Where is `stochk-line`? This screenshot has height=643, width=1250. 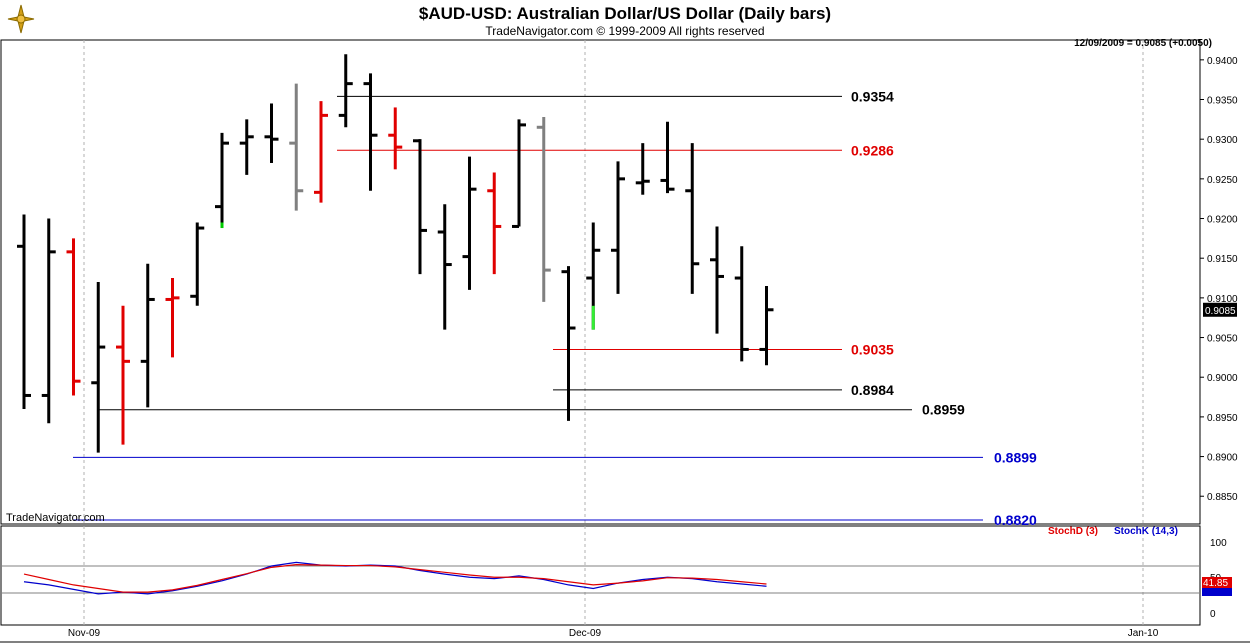 stochk-line is located at coordinates (395, 578).